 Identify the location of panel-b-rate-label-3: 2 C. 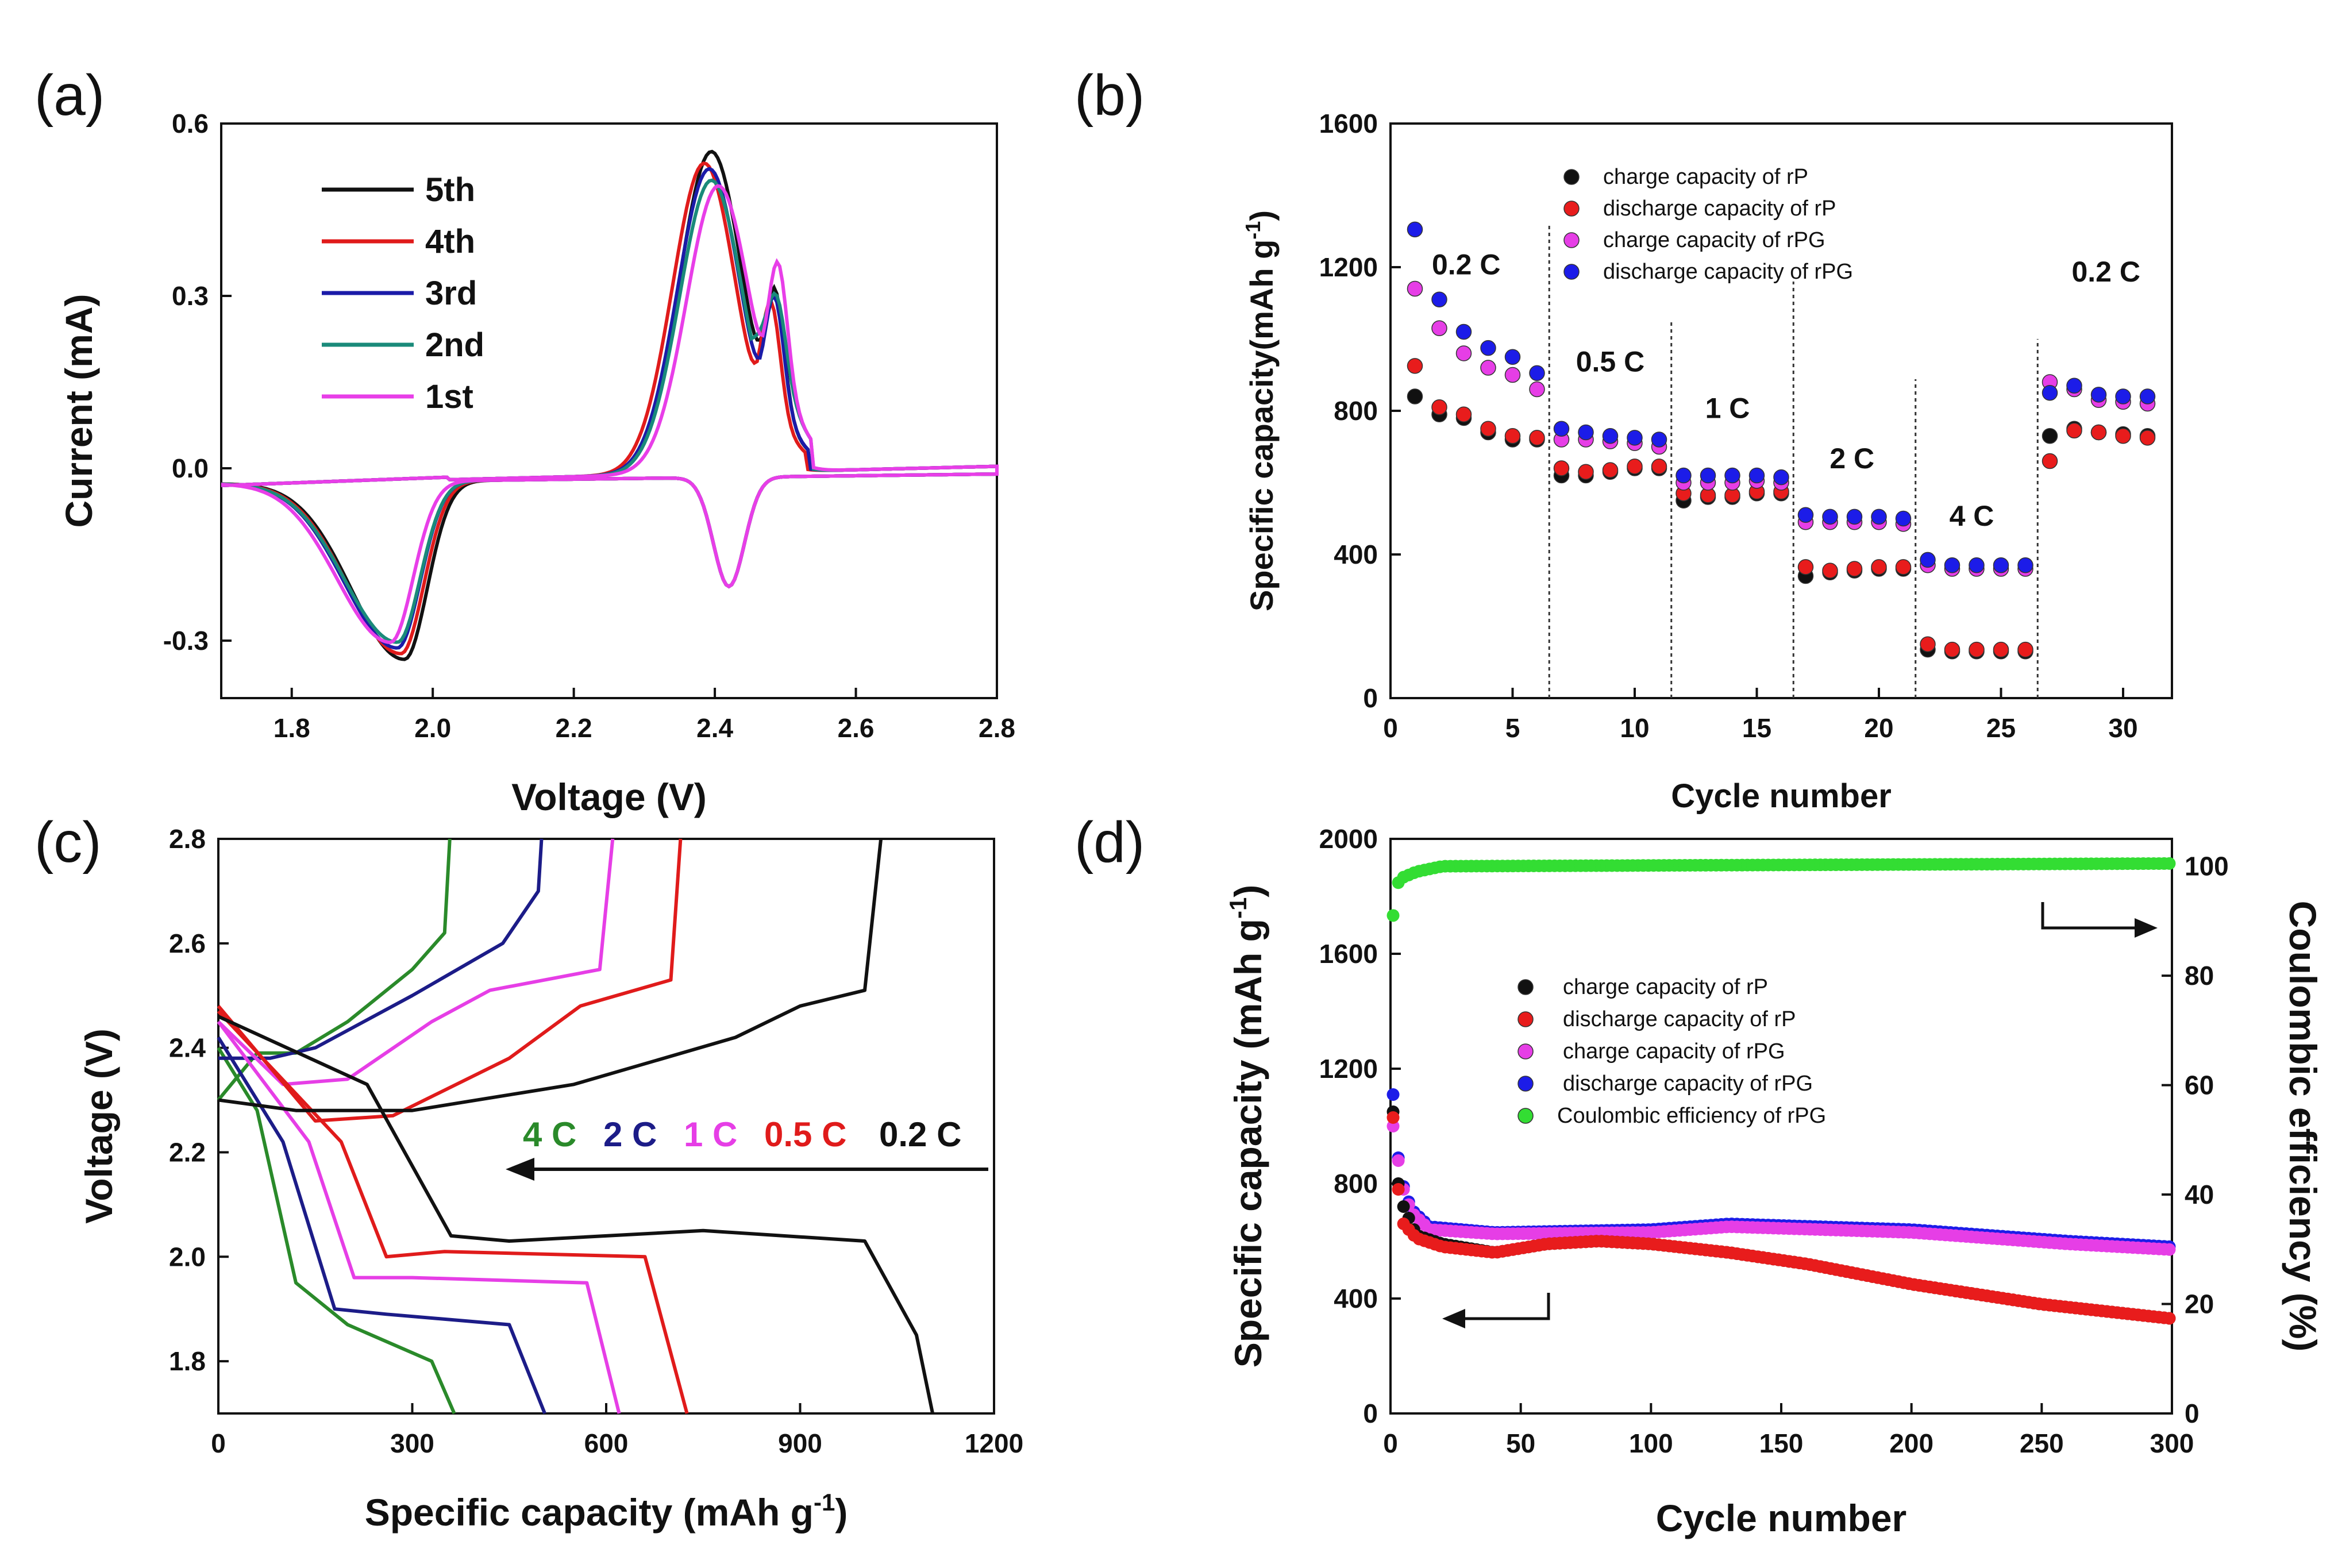
(1851, 458).